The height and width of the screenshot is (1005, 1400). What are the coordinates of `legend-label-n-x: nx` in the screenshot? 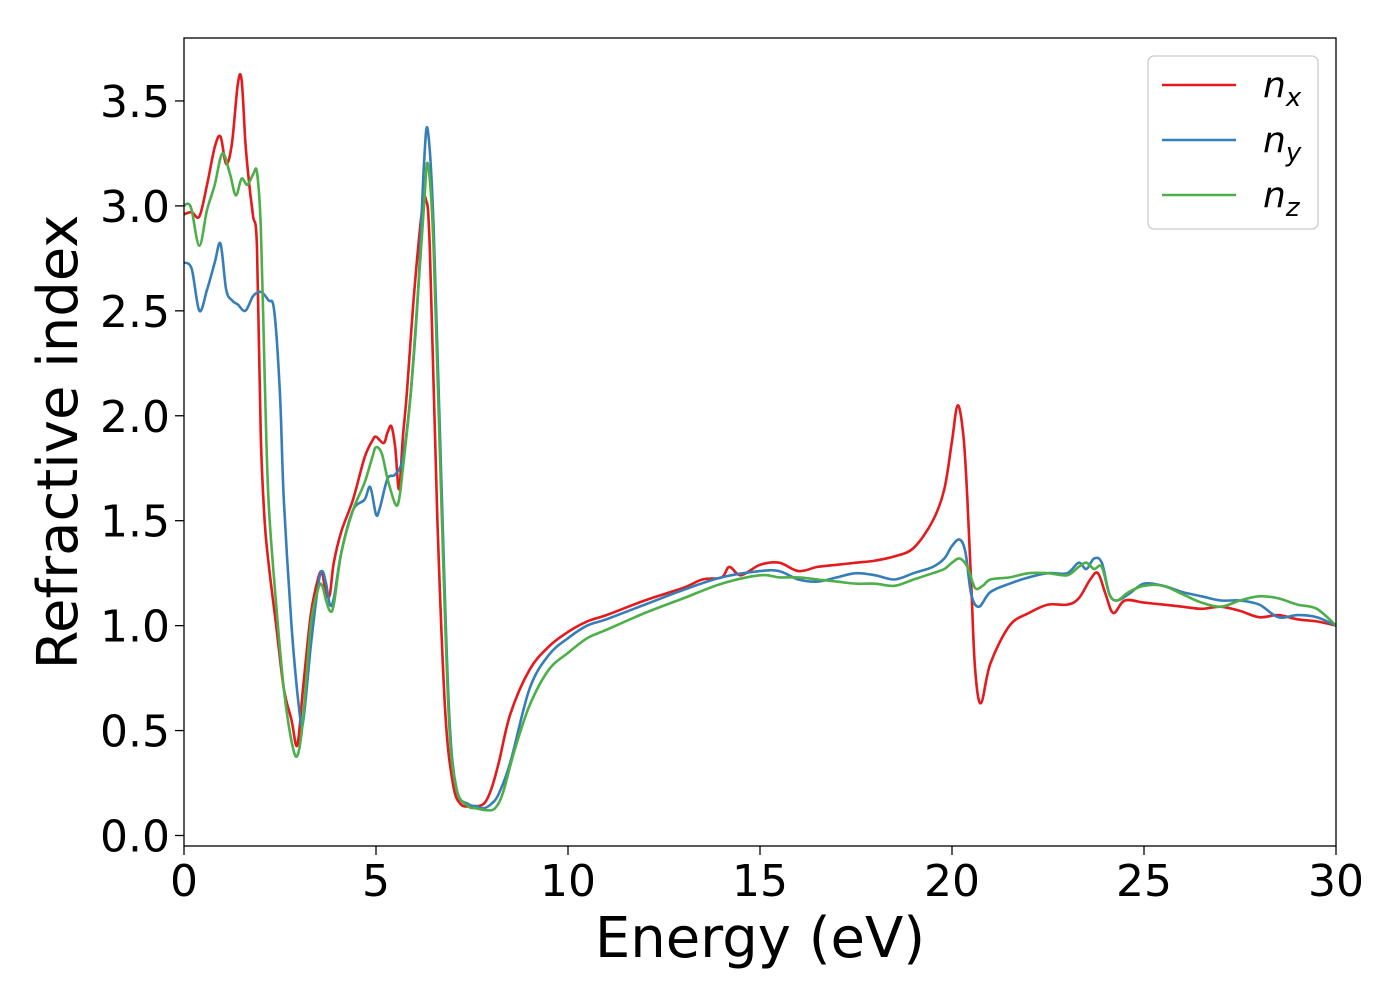 It's located at (1282, 89).